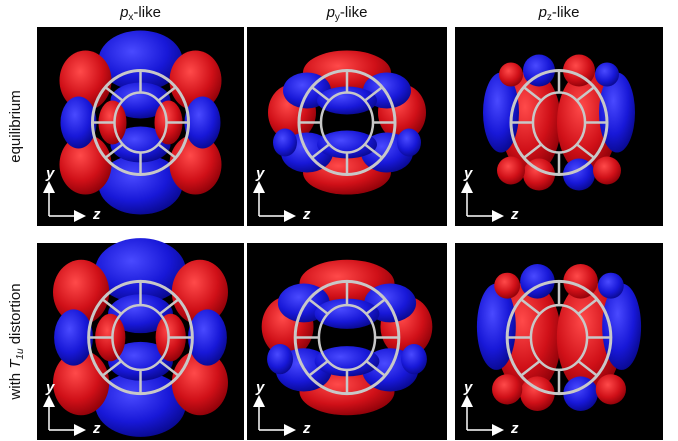 Image resolution: width=678 pixels, height=441 pixels. Describe the element at coordinates (337, 17) in the screenshot. I see `header-sub: y` at that location.